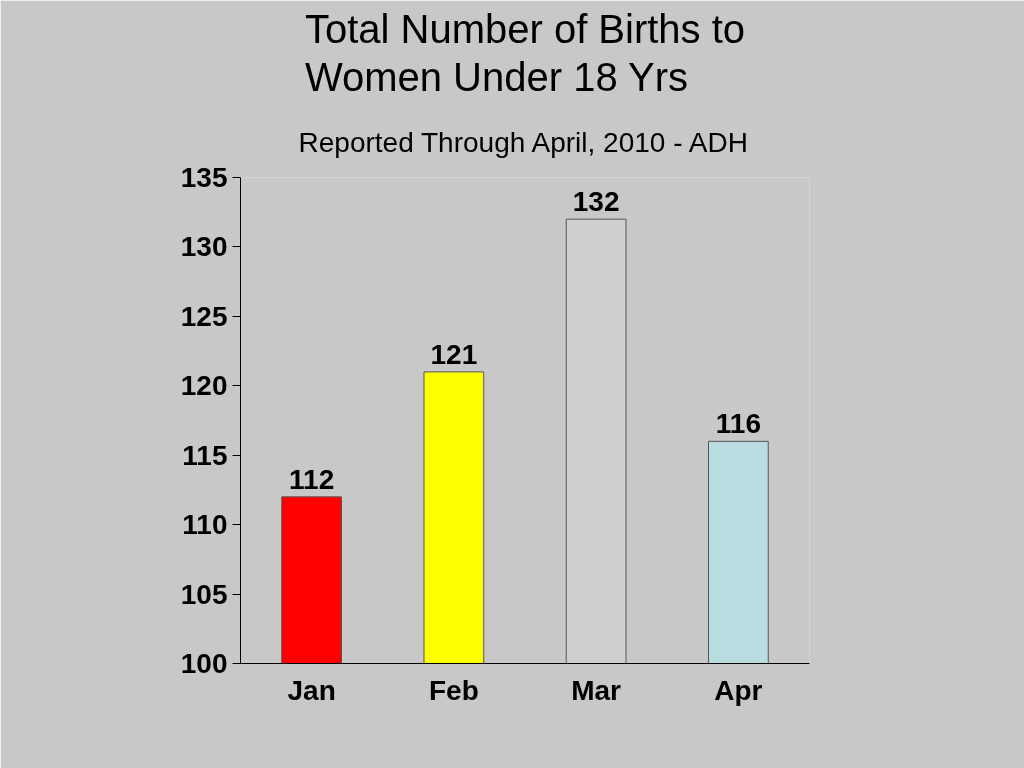 The width and height of the screenshot is (1024, 768). What do you see at coordinates (311, 690) in the screenshot?
I see `x-tick-label: Jan` at bounding box center [311, 690].